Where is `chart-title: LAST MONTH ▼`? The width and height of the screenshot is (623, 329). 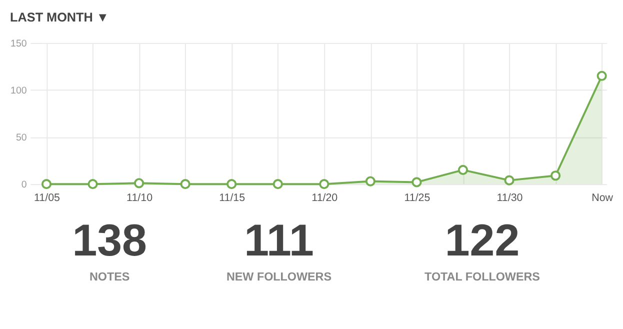
chart-title: LAST MONTH ▼ is located at coordinates (59, 17).